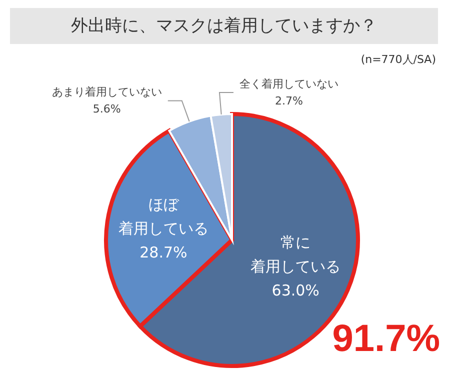  I want to click on data-label: 63.0%, so click(296, 290).